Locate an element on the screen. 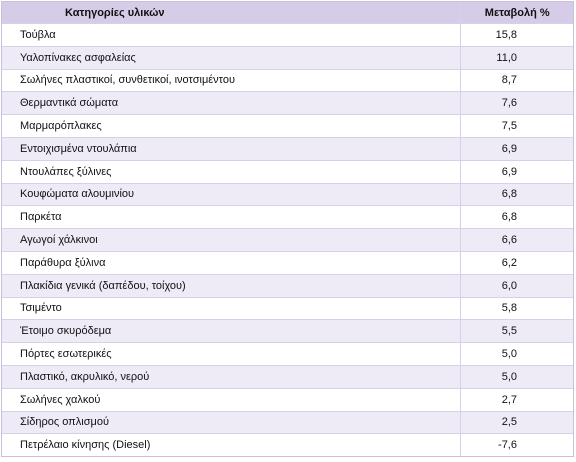 Image resolution: width=576 pixels, height=462 pixels. category-cell: Πετρέλαιο κίνησης (Diesel) is located at coordinates (85, 445).